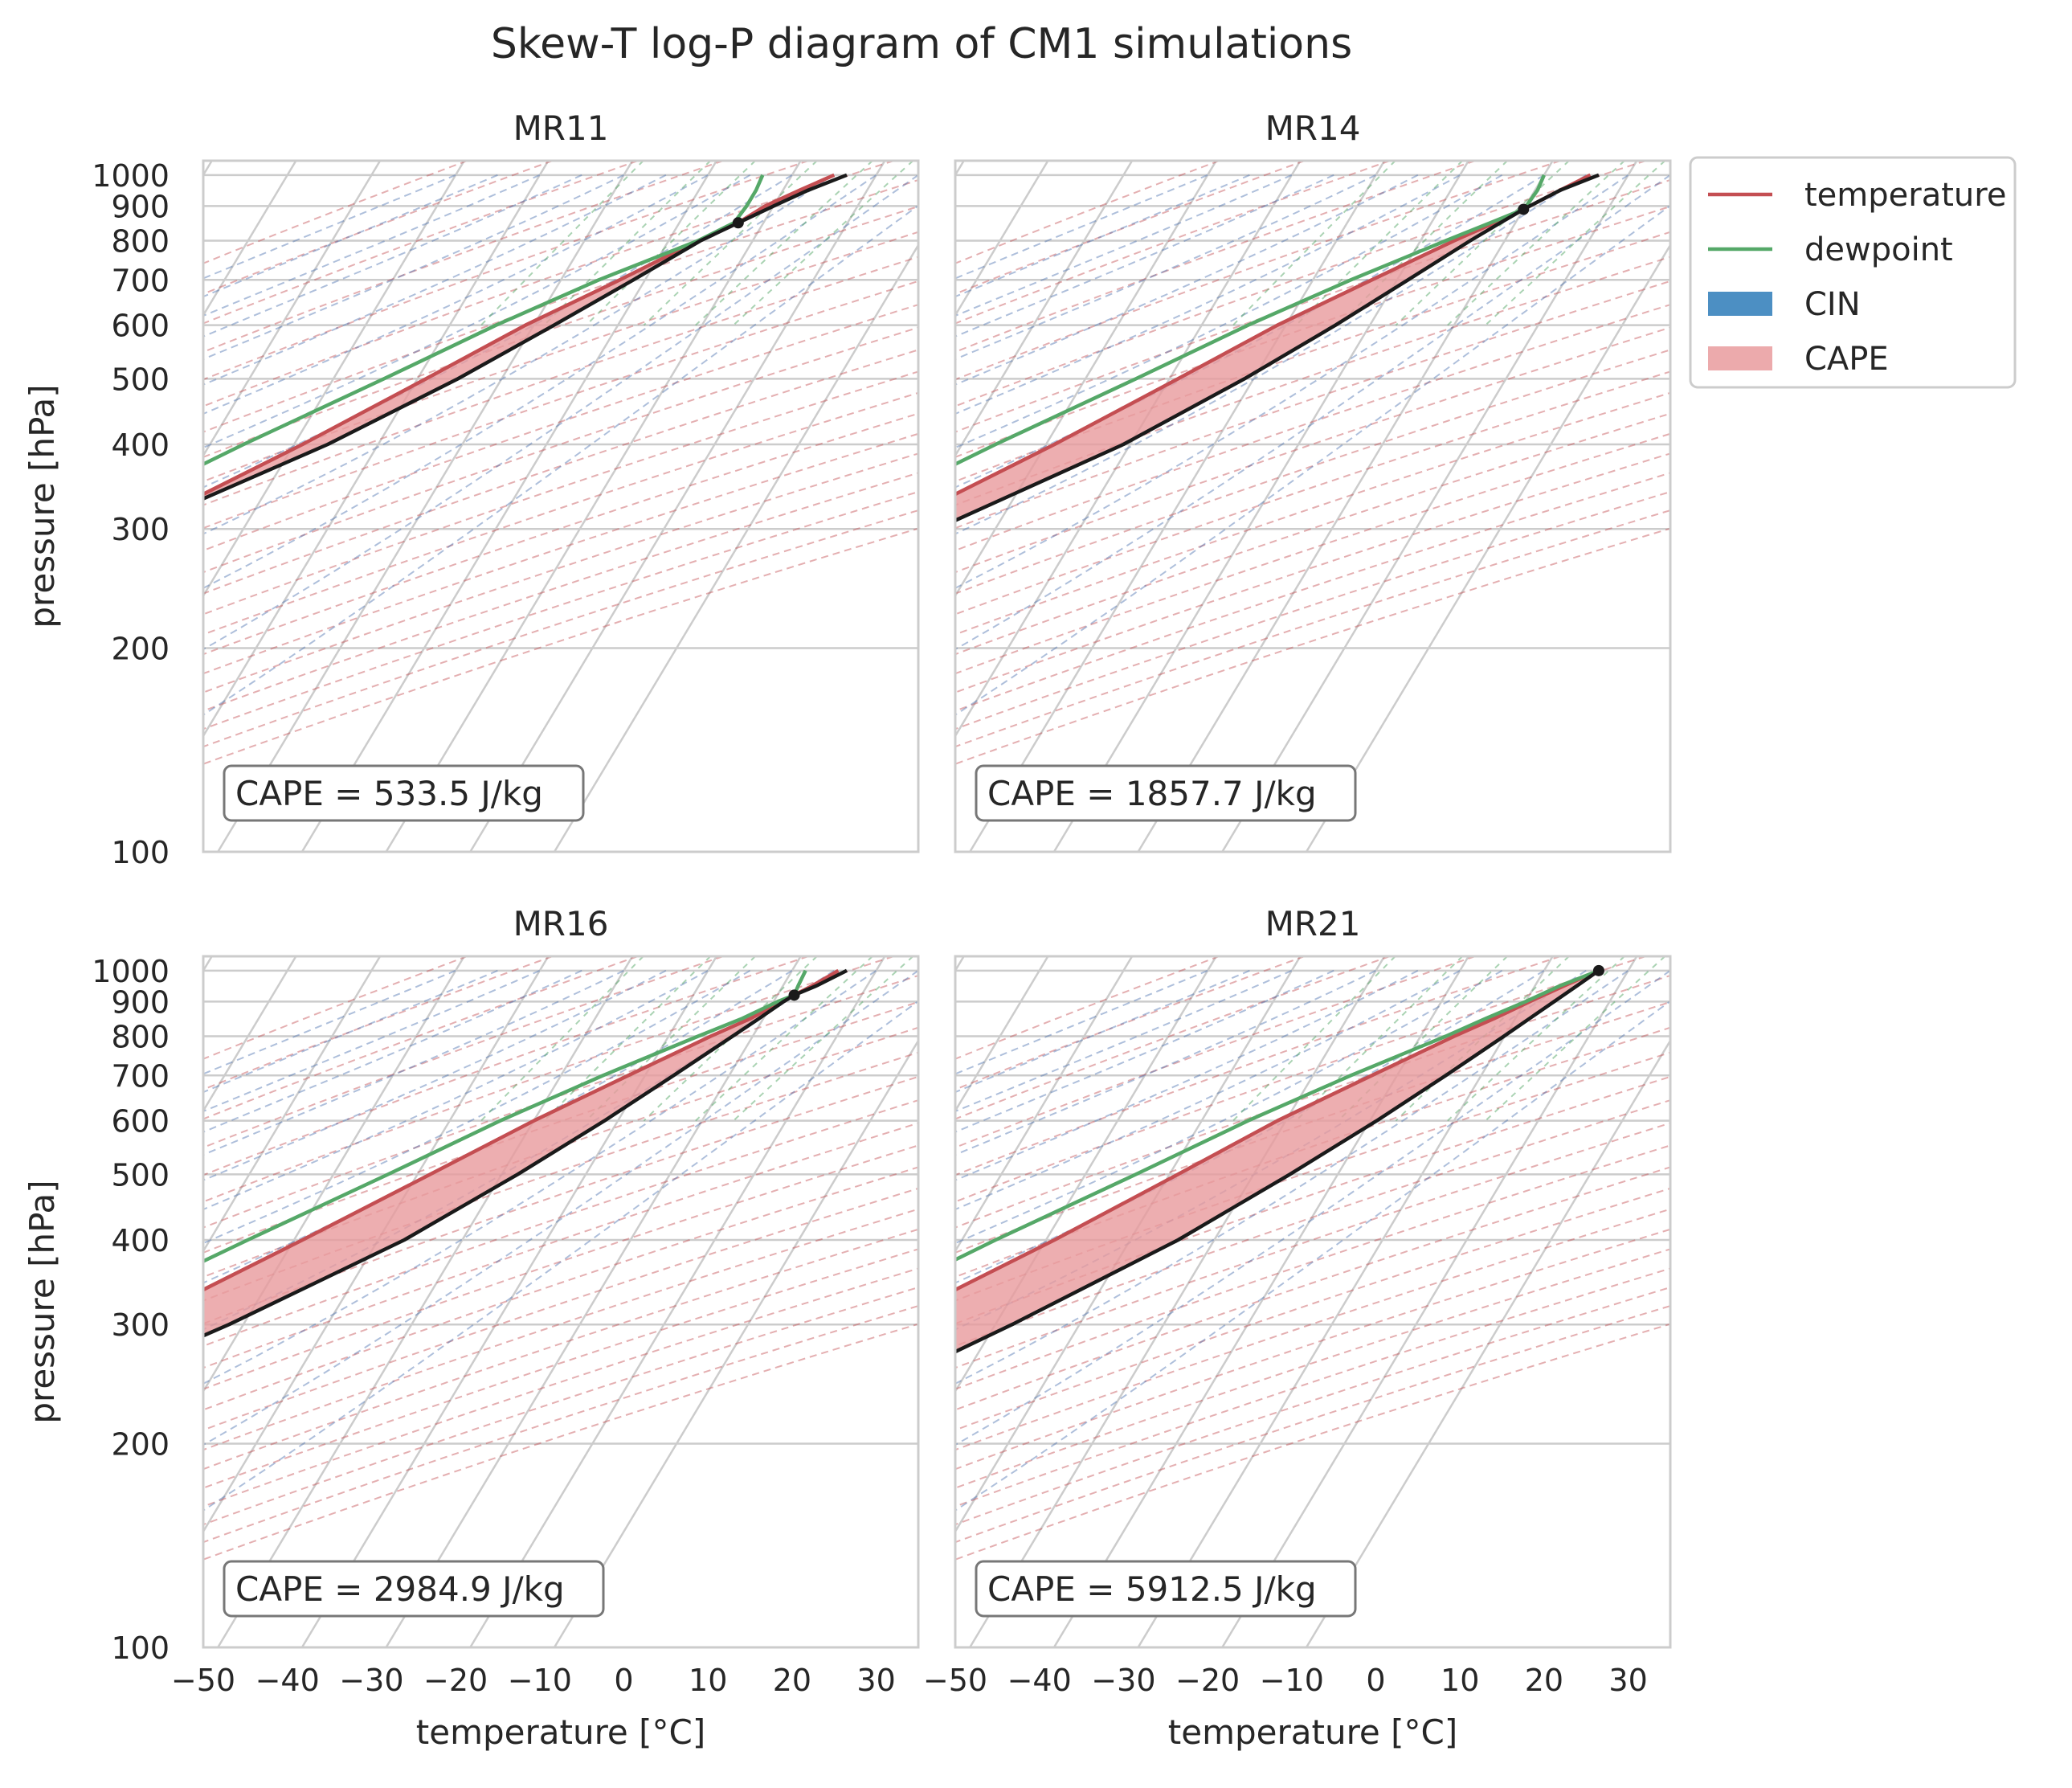 The width and height of the screenshot is (2072, 1788). What do you see at coordinates (1905, 195) in the screenshot?
I see `legend-label: temperature` at bounding box center [1905, 195].